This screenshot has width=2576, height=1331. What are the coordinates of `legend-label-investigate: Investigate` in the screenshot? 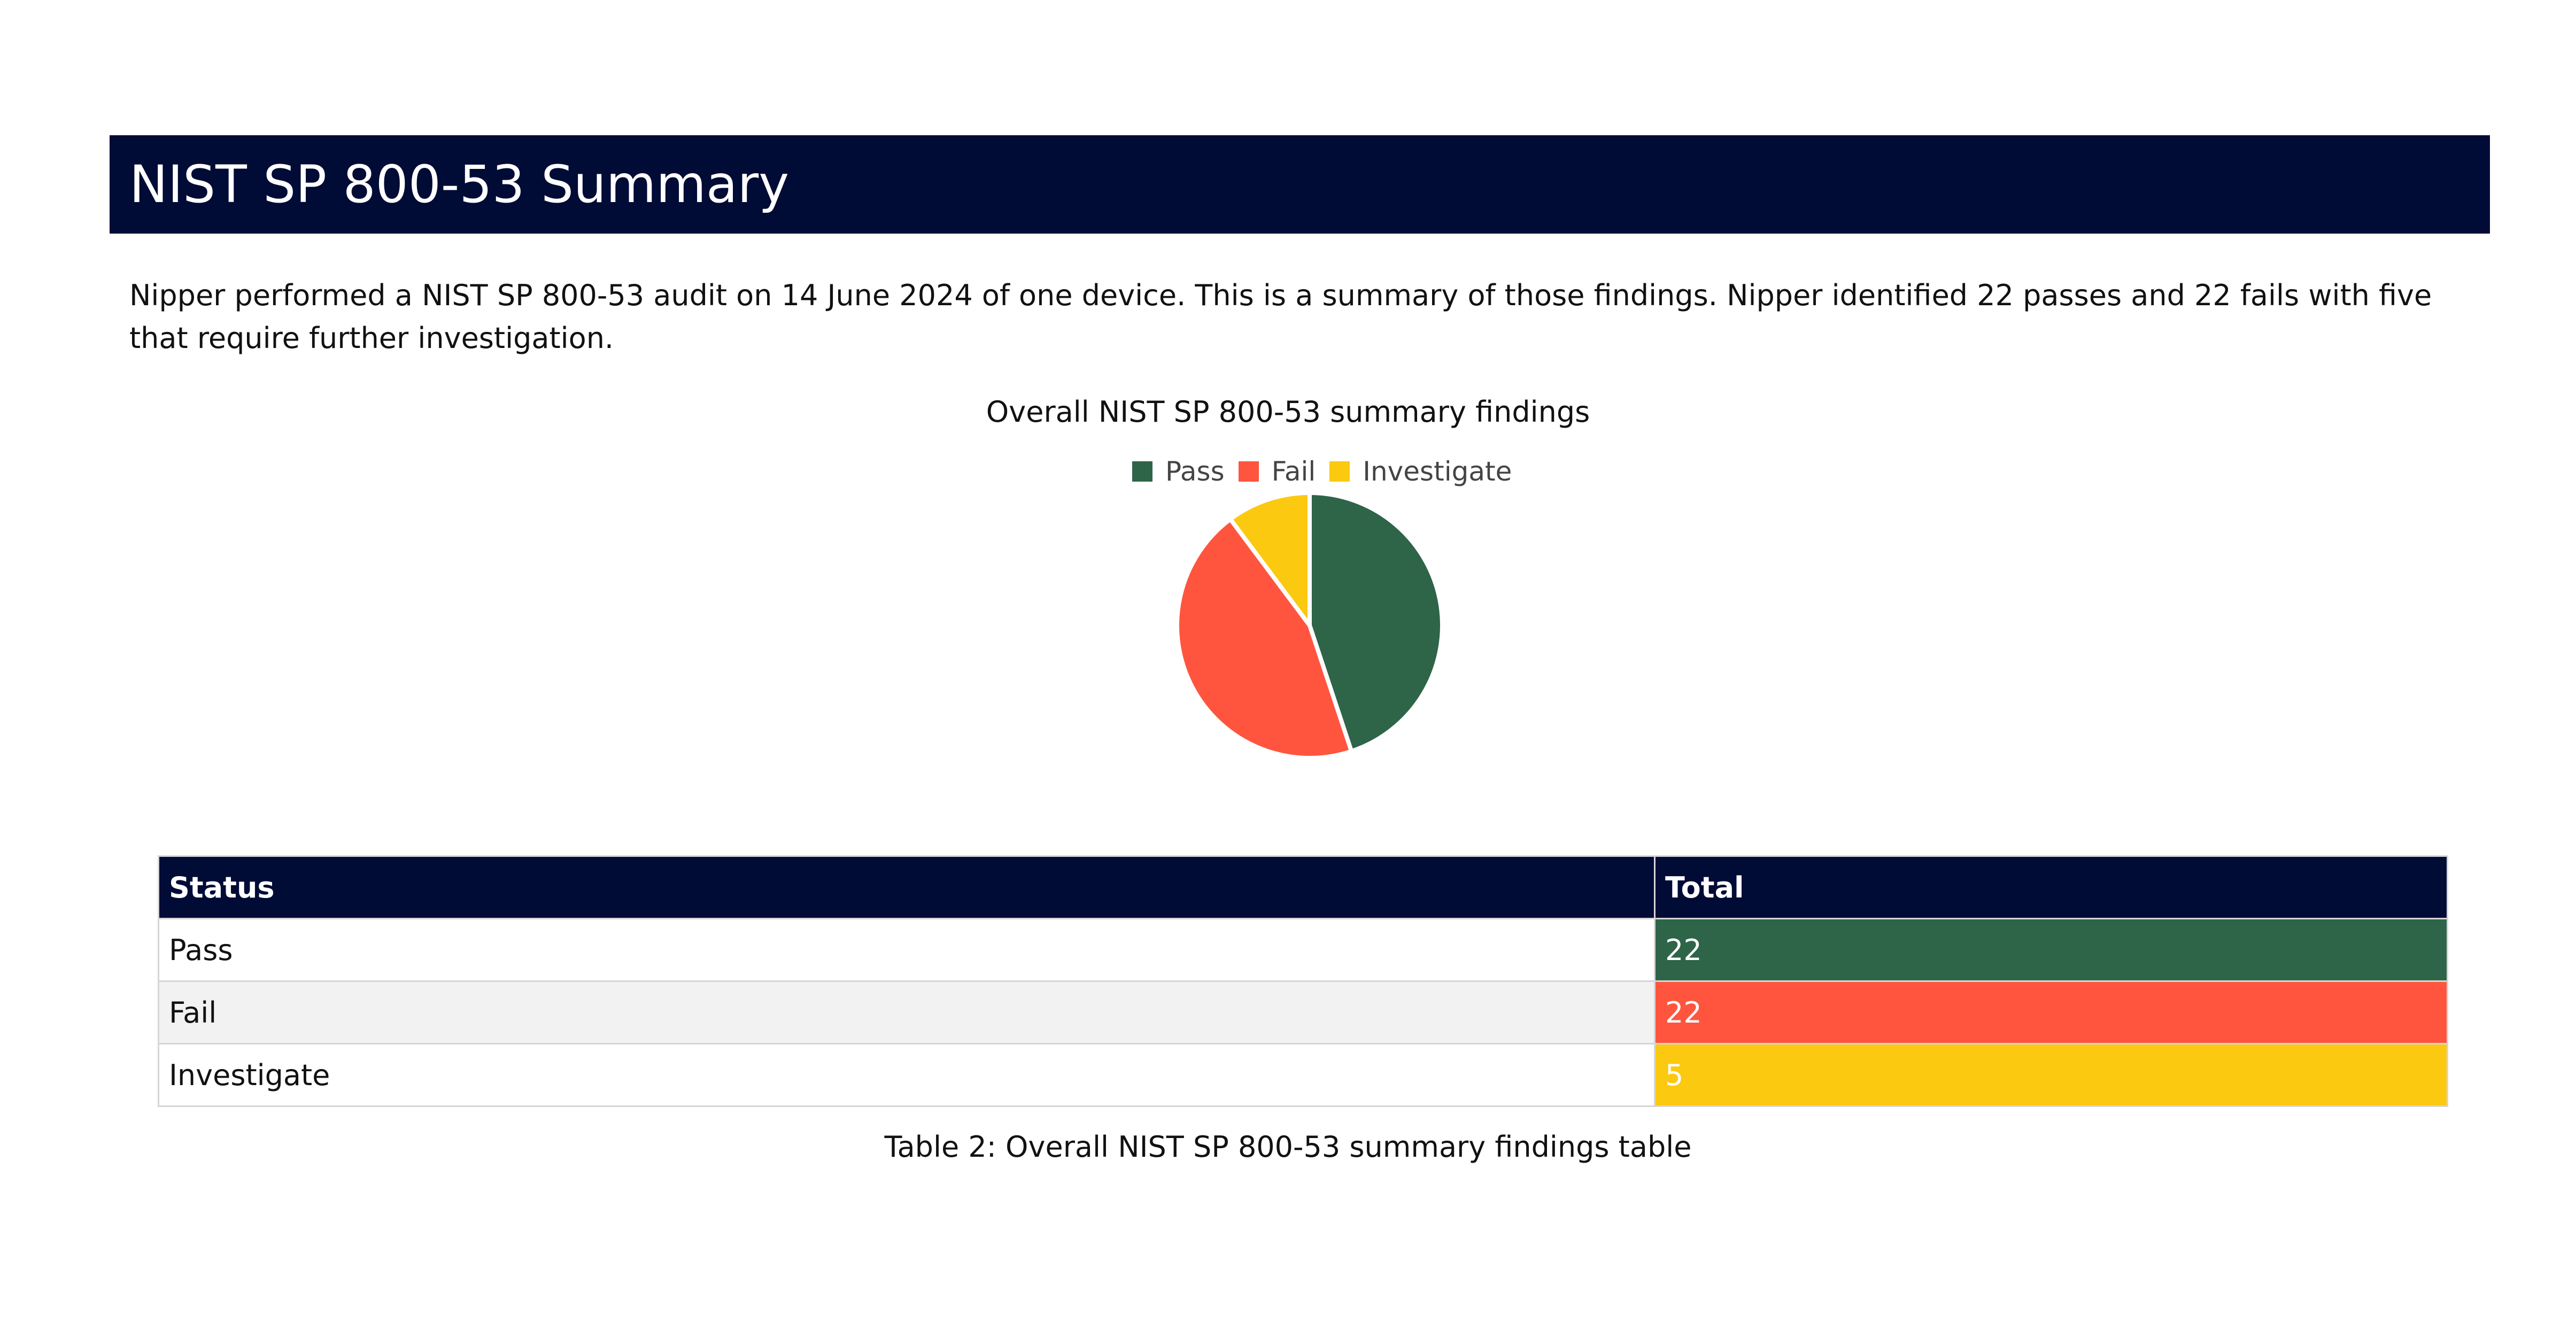 It's located at (1437, 471).